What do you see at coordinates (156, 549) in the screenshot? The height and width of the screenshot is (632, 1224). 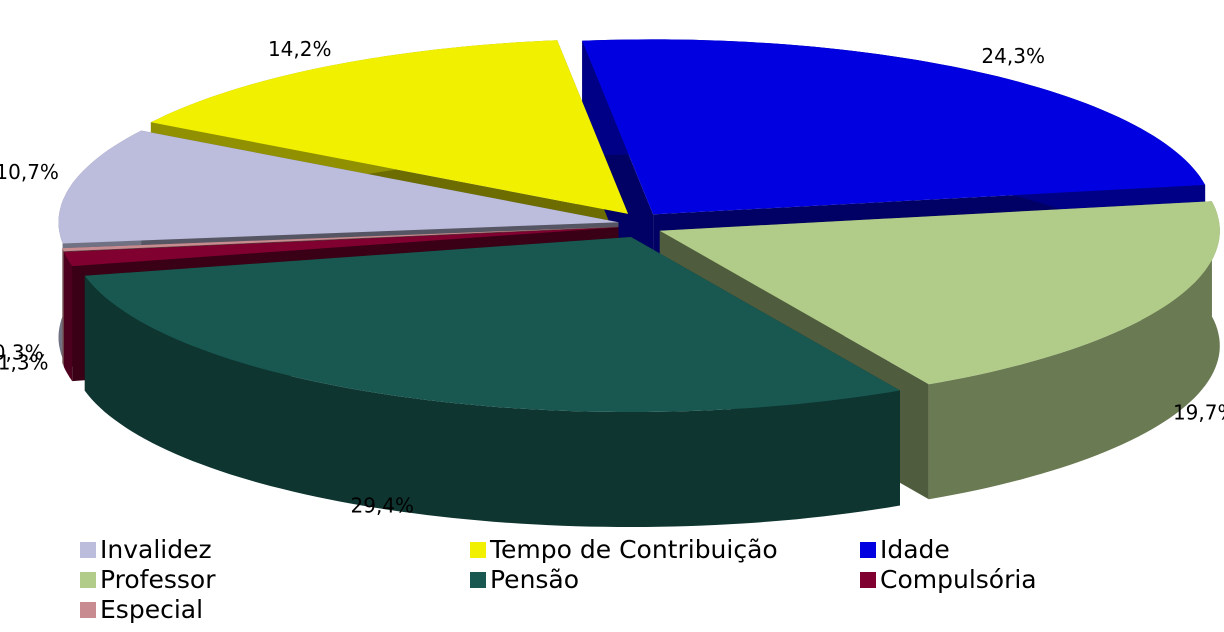 I see `legend-label: Invalidez` at bounding box center [156, 549].